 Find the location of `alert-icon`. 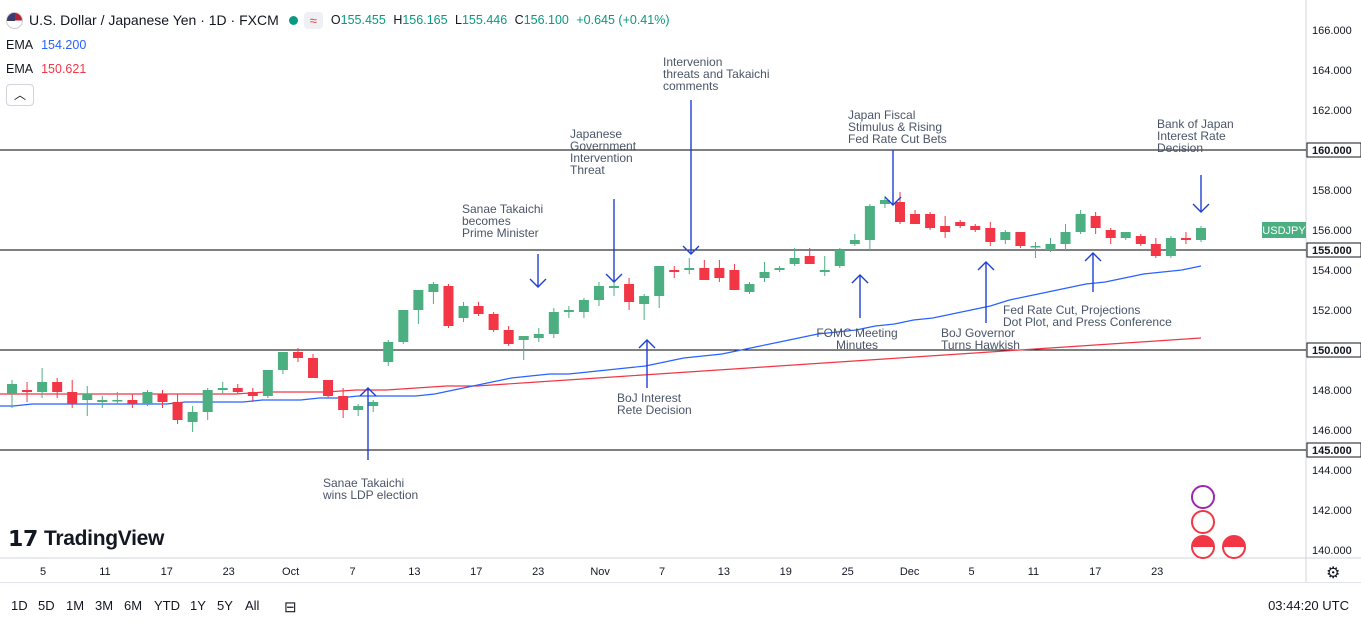

alert-icon is located at coordinates (1203, 522).